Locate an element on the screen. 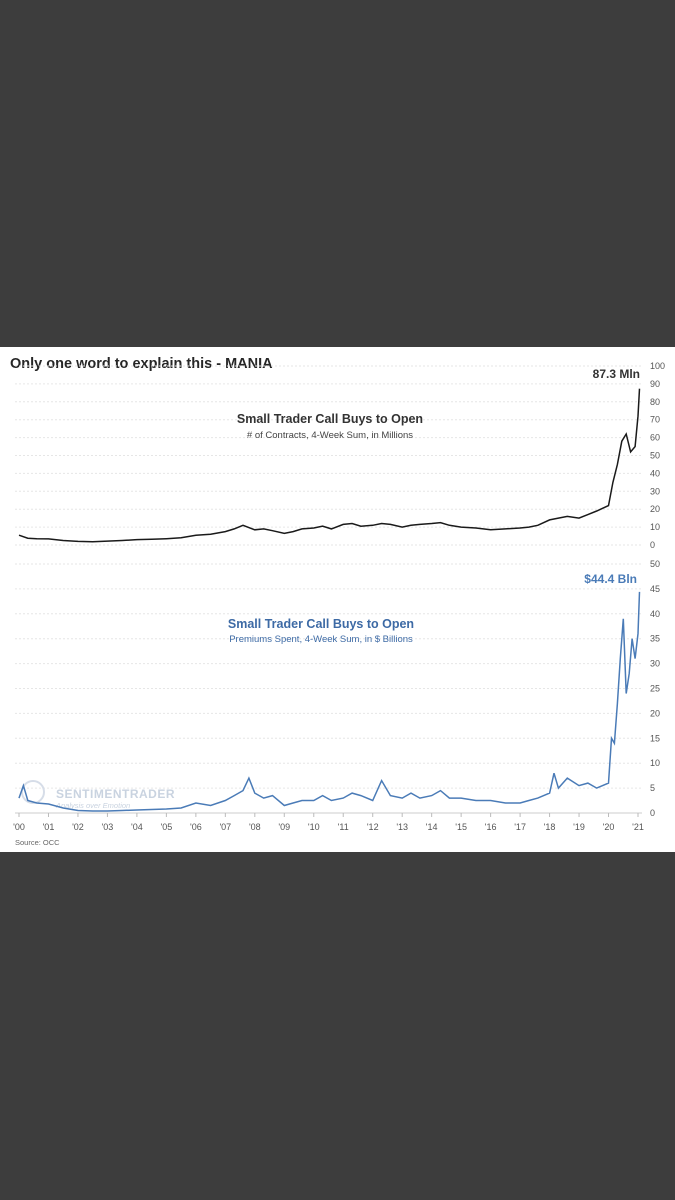  bottom-chart-title: Small Trader Call Buys to Open is located at coordinates (321, 624).